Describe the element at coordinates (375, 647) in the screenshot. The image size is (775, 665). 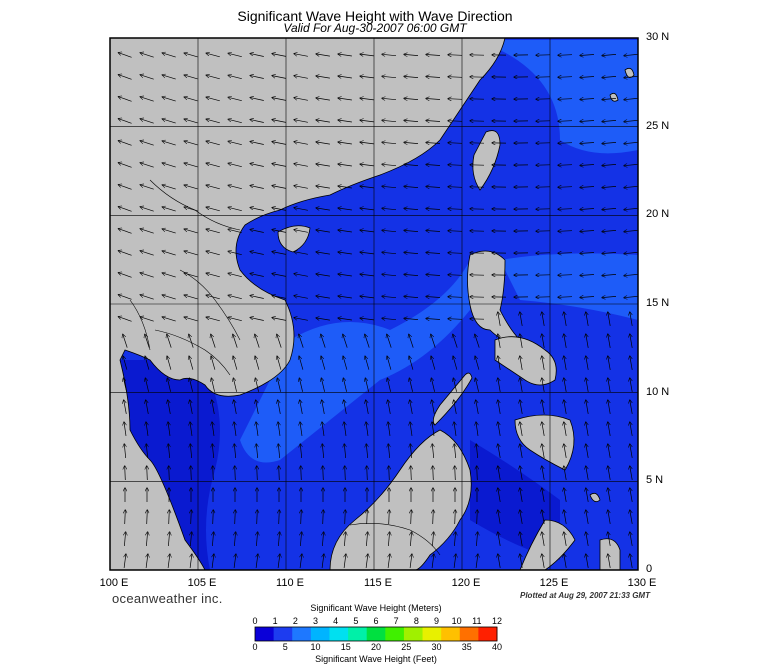
I see `colorbar-feet-tick: 20` at that location.